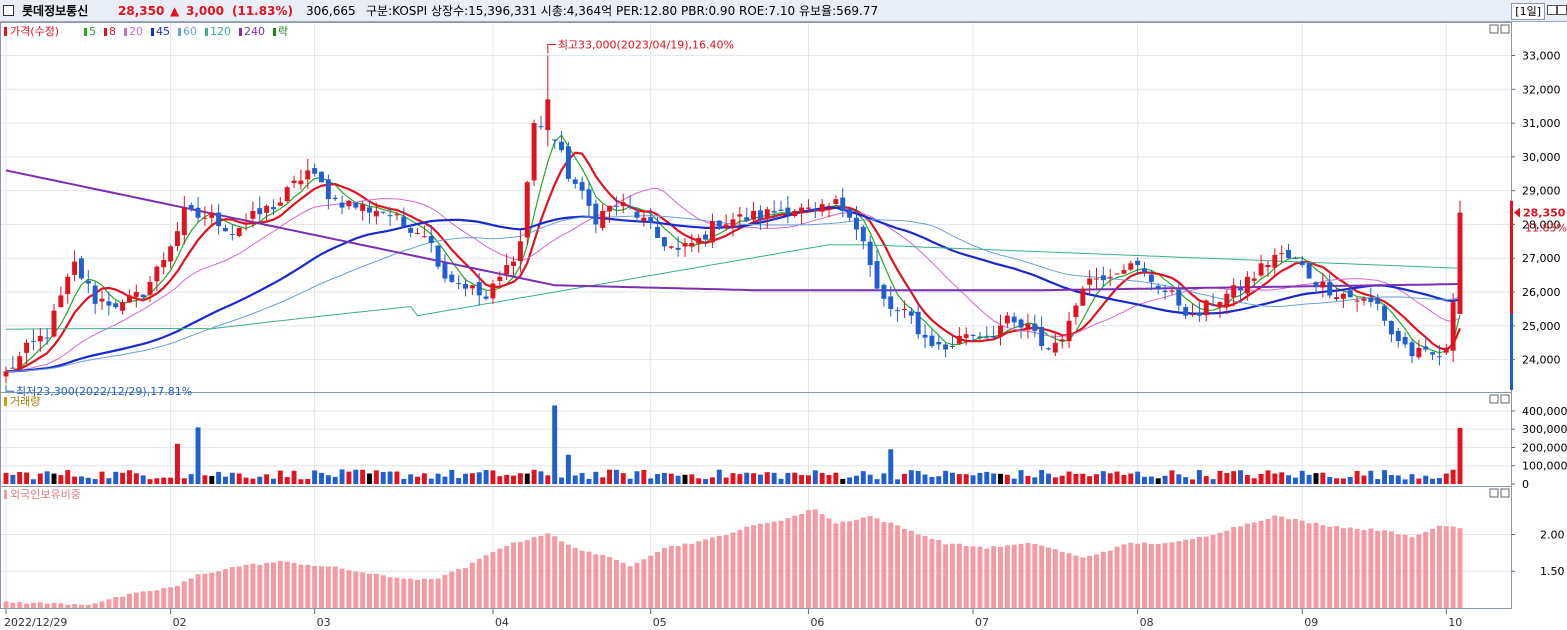  I want to click on restore-icon, so click(1552, 10).